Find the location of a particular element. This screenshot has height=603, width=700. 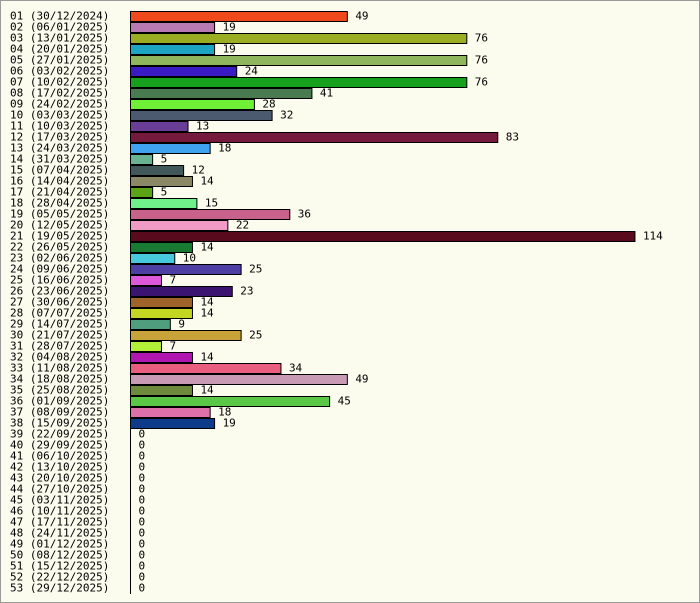

value-label: 83 is located at coordinates (512, 137).